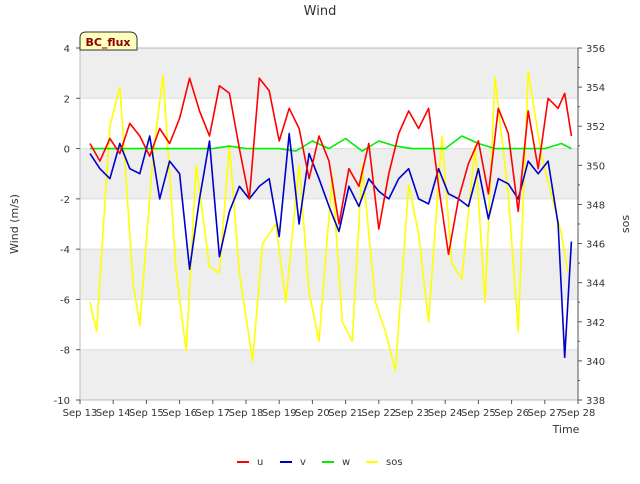  I want to click on x-tick-label: Sep 22, so click(378, 413).